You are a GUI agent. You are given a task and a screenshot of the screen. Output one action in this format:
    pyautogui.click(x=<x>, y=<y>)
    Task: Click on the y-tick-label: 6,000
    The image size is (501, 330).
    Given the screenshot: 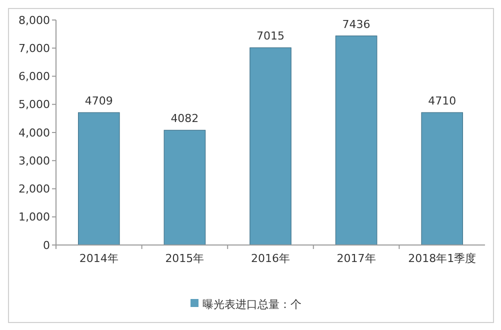 What is the action you would take?
    pyautogui.click(x=34, y=77)
    